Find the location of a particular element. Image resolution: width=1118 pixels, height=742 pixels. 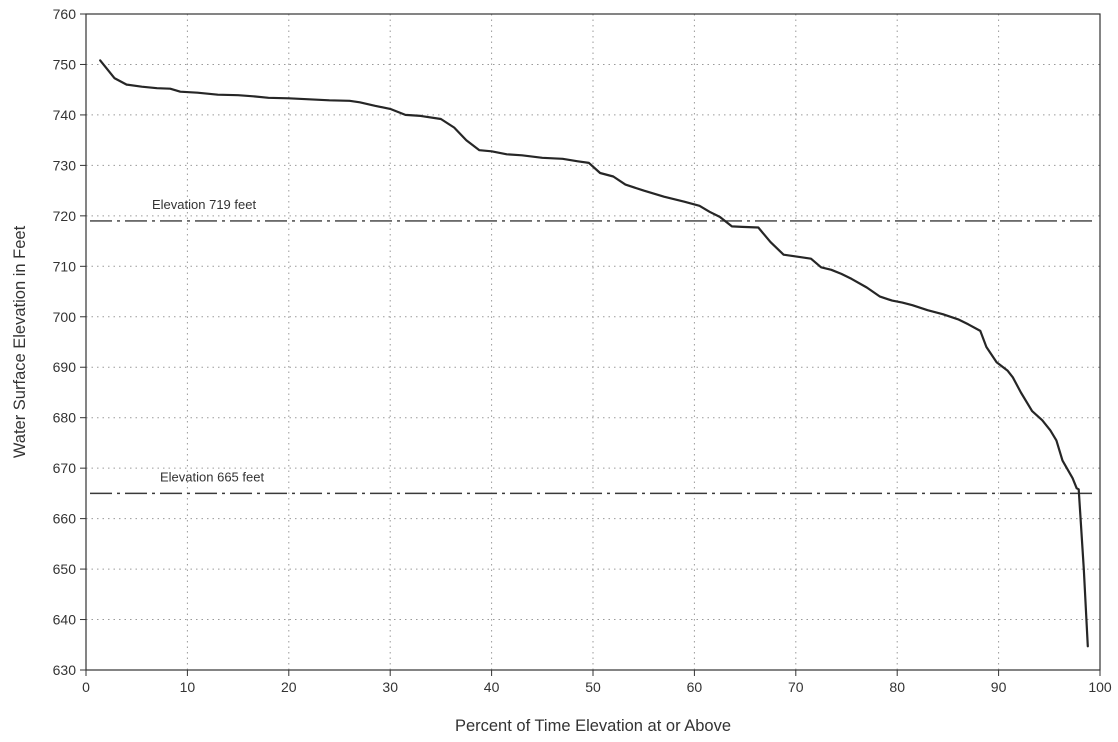

y-tick-label: 720 is located at coordinates (65, 216).